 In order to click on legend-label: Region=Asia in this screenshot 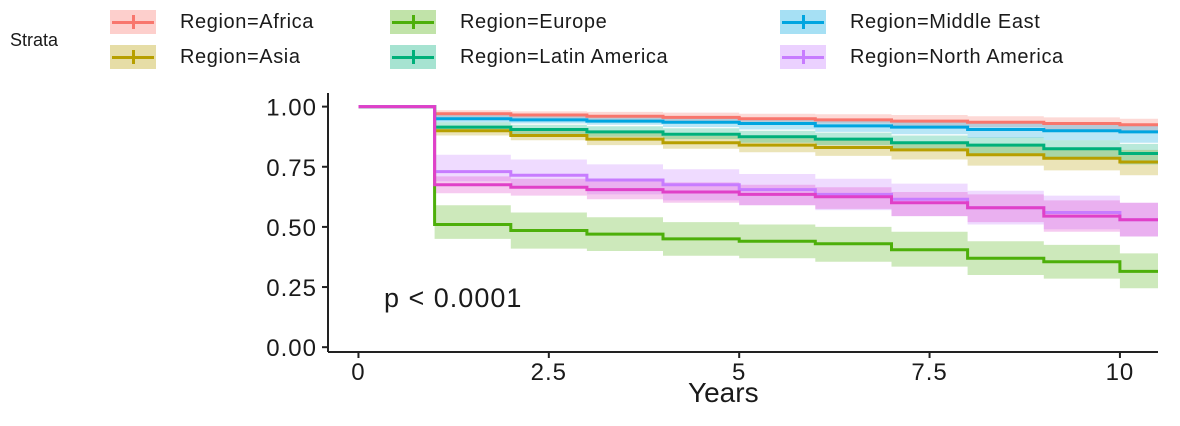, I will do `click(240, 56)`.